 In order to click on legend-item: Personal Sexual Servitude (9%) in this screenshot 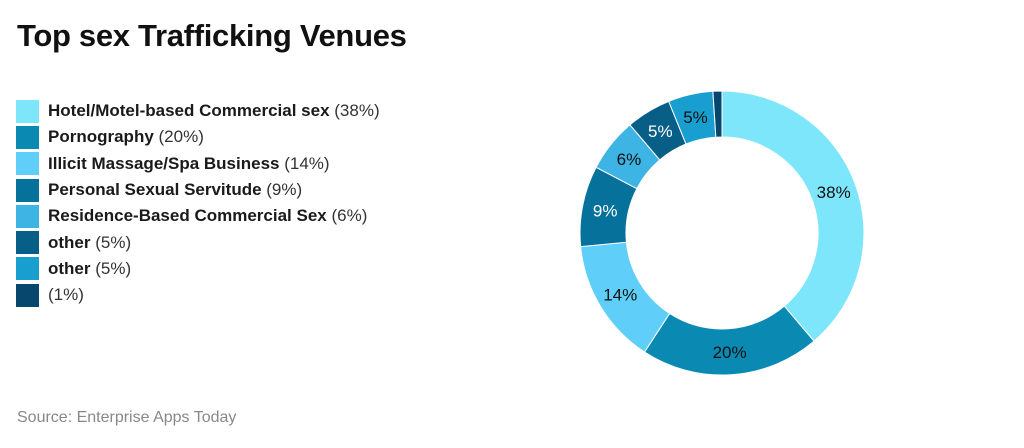, I will do `click(198, 190)`.